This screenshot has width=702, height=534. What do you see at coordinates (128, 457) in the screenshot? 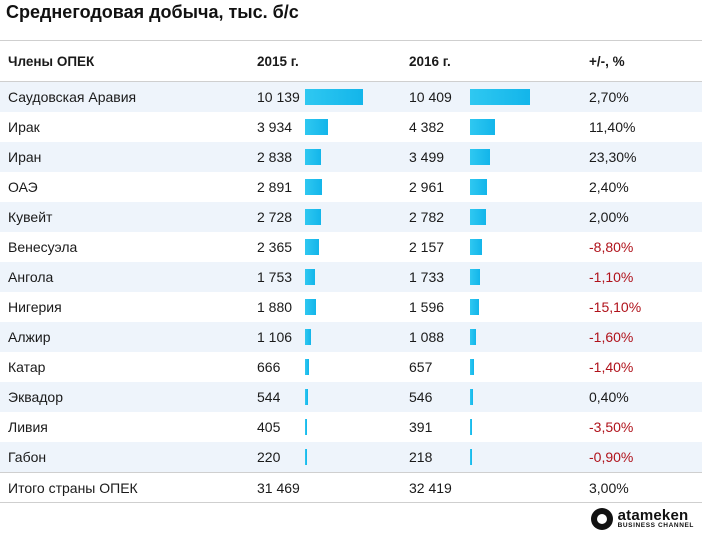
I see `country-name: Габон` at bounding box center [128, 457].